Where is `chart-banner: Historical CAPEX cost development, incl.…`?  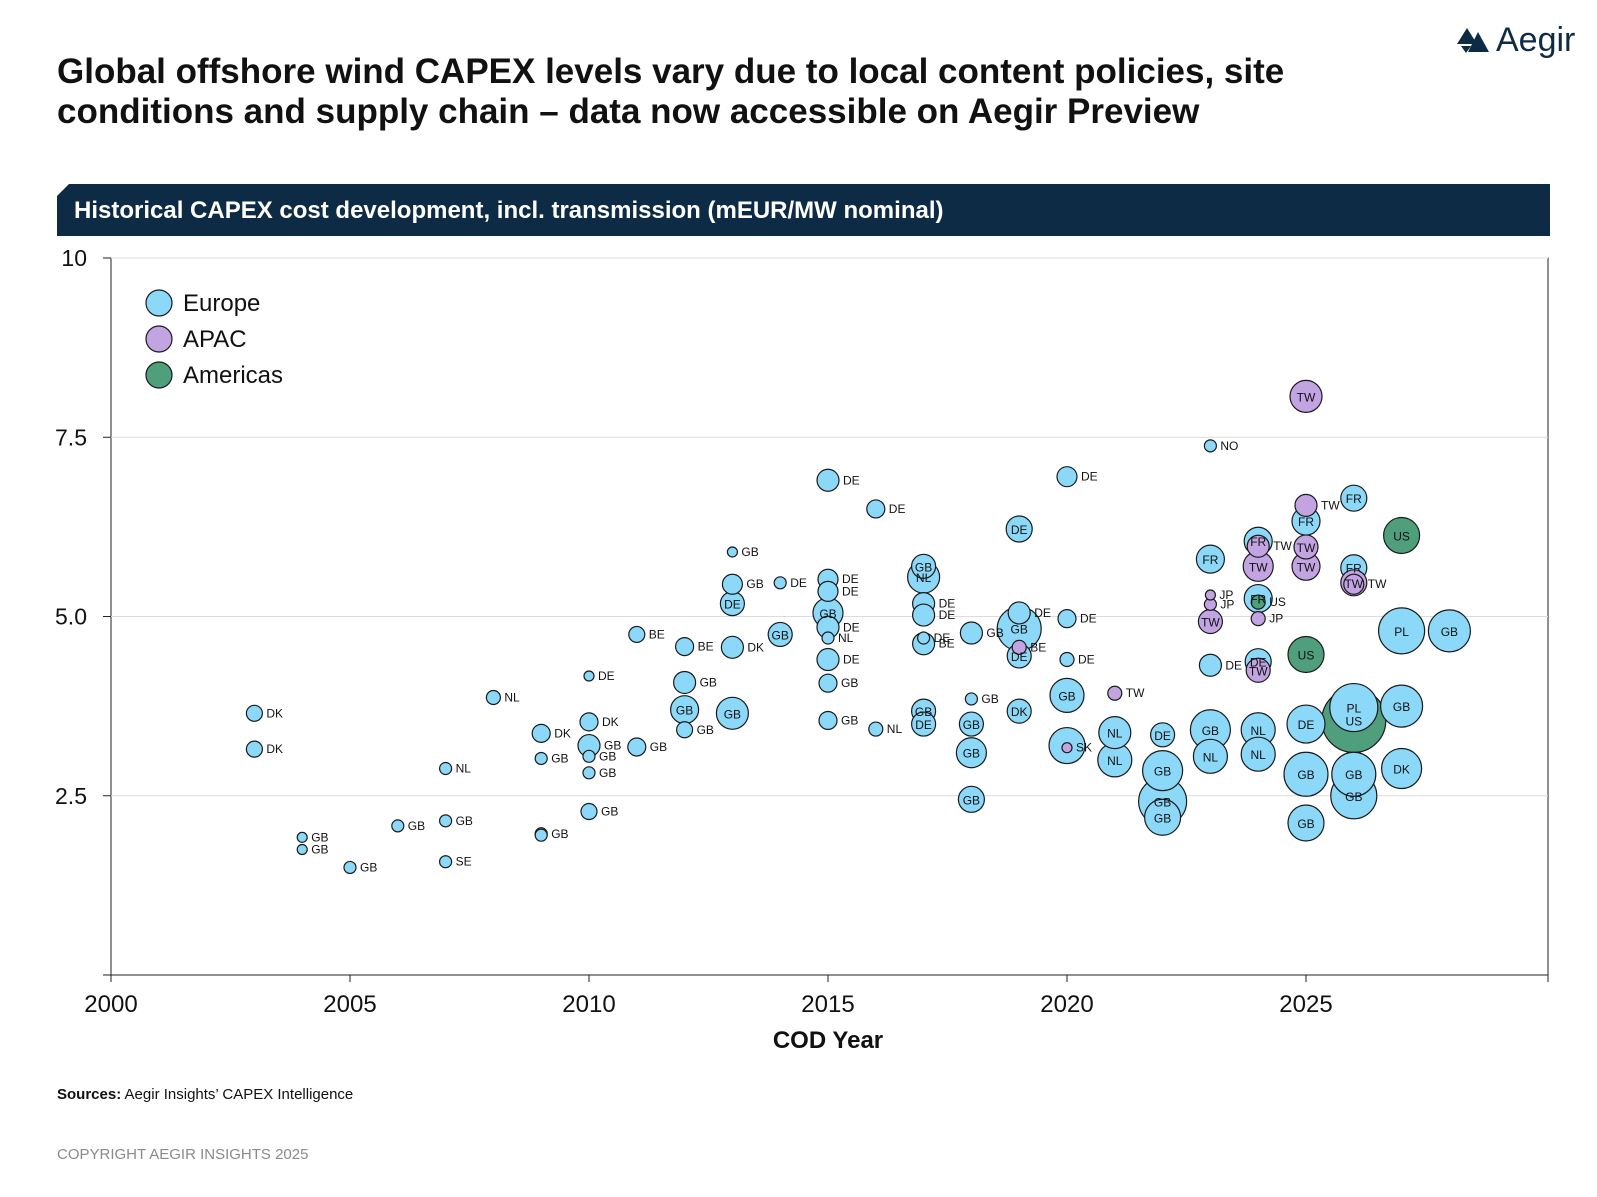
chart-banner: Historical CAPEX cost development, incl.… is located at coordinates (803, 210).